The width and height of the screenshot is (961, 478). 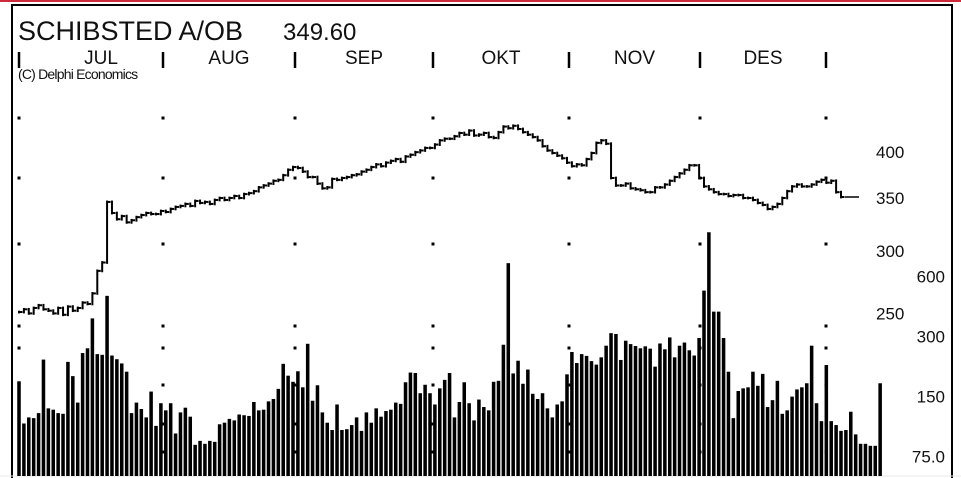 I want to click on volume-tick-label: 300, so click(x=931, y=337).